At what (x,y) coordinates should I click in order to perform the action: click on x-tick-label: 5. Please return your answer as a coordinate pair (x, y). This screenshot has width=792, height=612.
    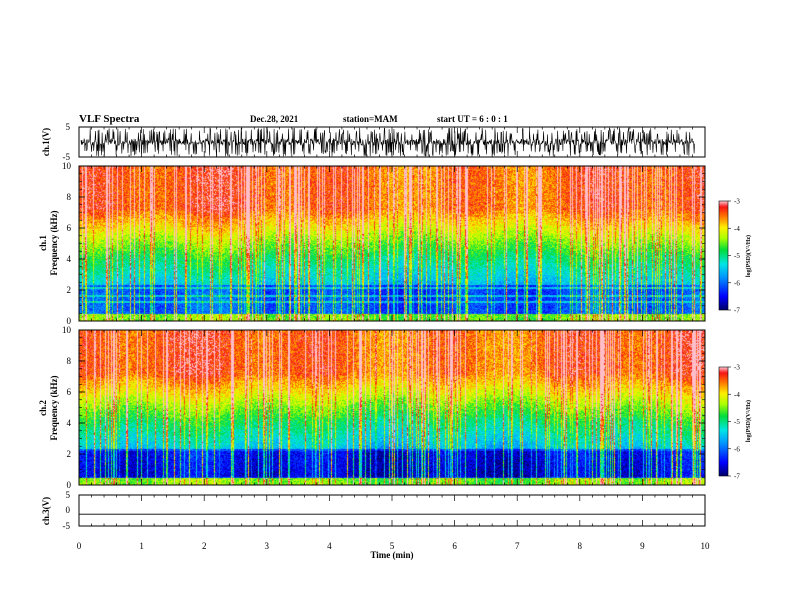
    Looking at the image, I should click on (392, 546).